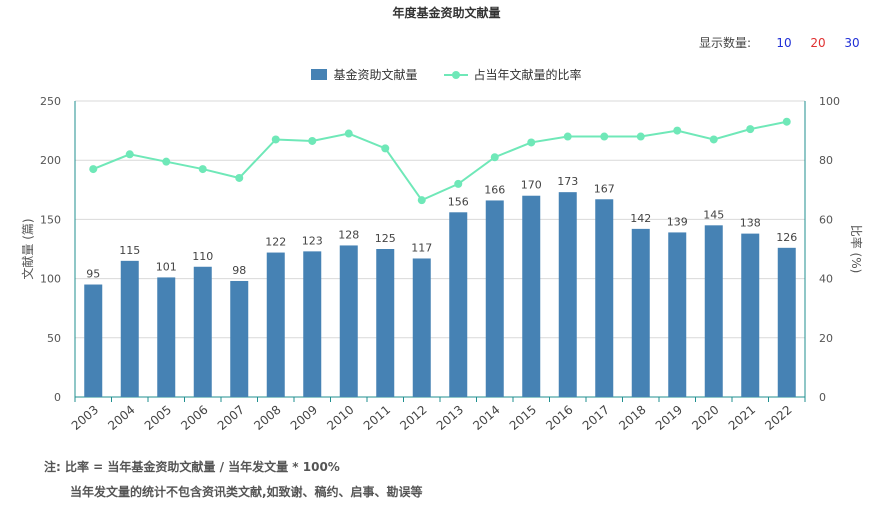  What do you see at coordinates (50, 160) in the screenshot?
I see `y-tick-label: 200` at bounding box center [50, 160].